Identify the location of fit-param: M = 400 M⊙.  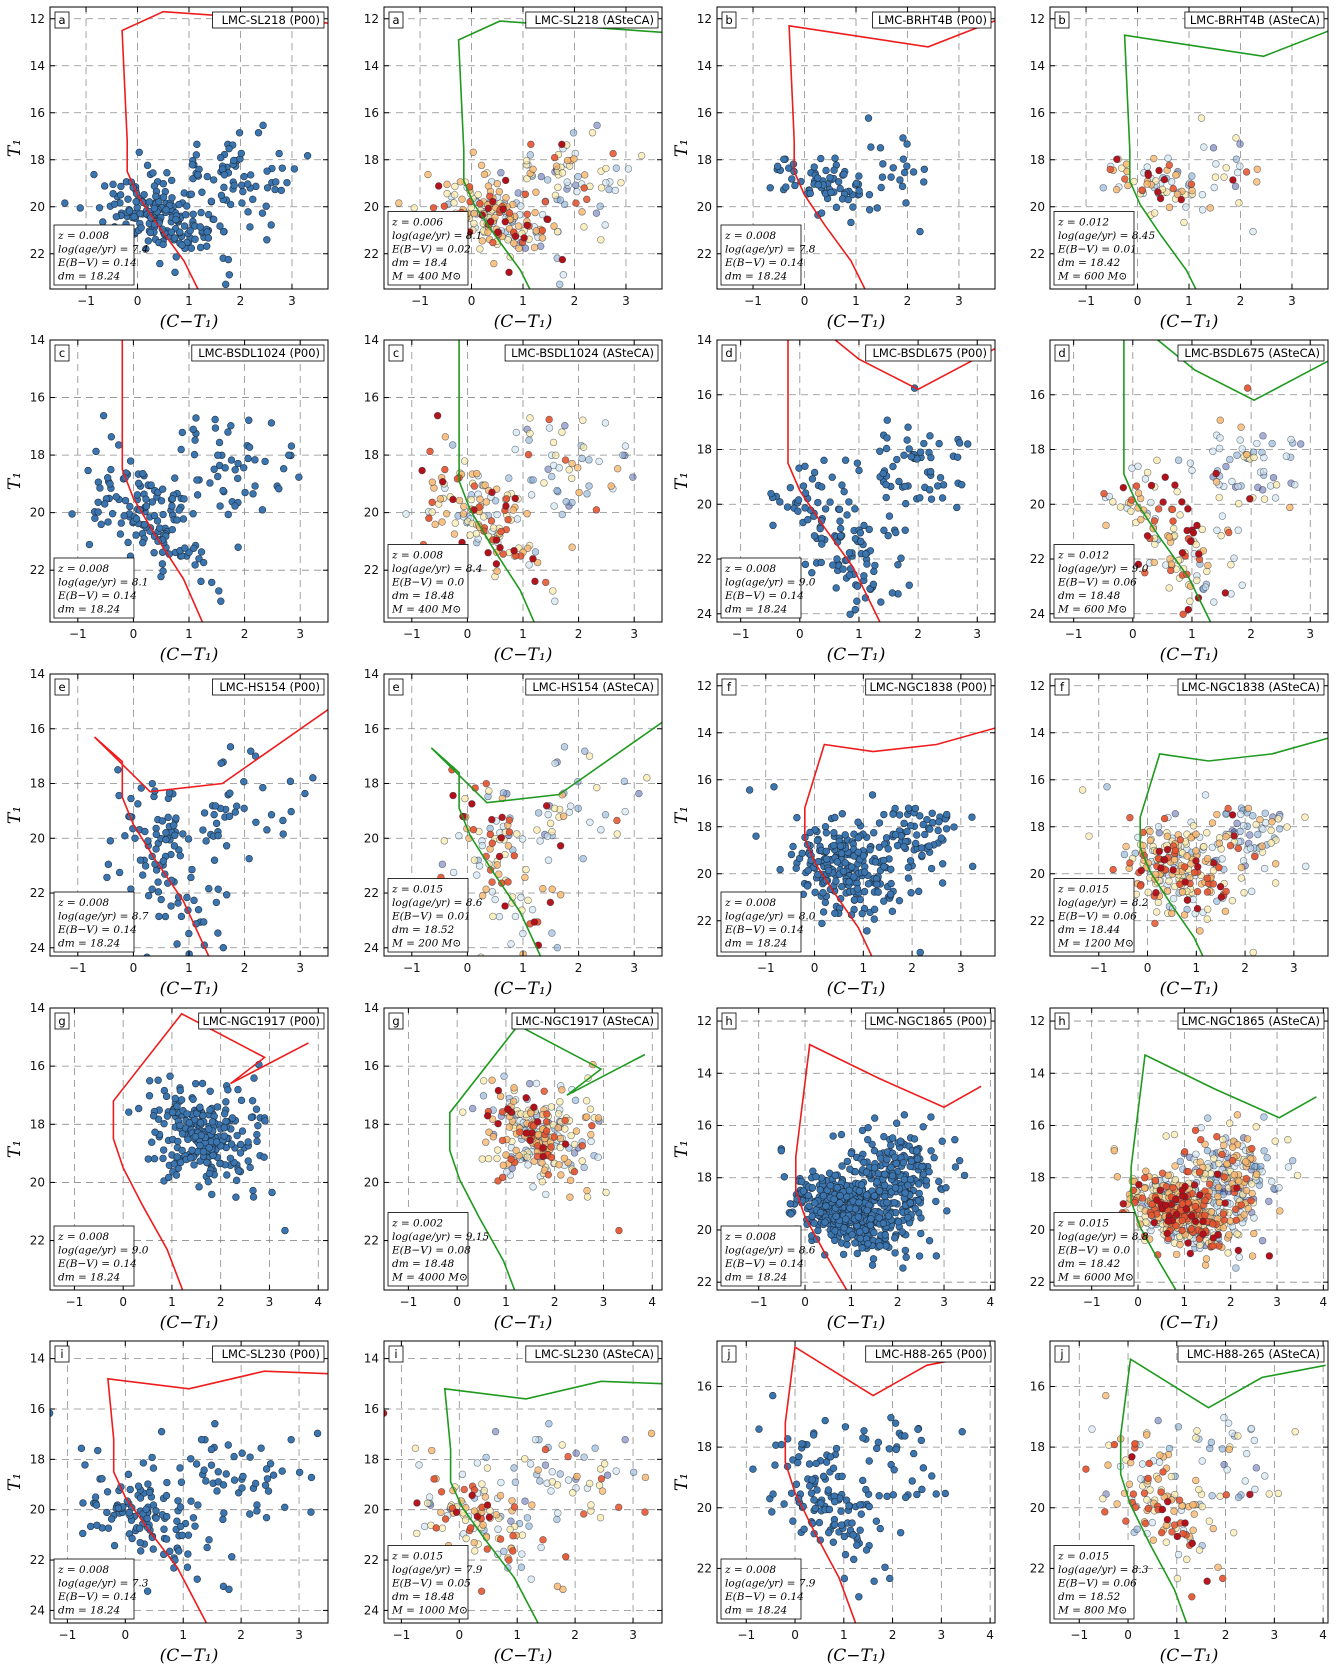
(426, 277).